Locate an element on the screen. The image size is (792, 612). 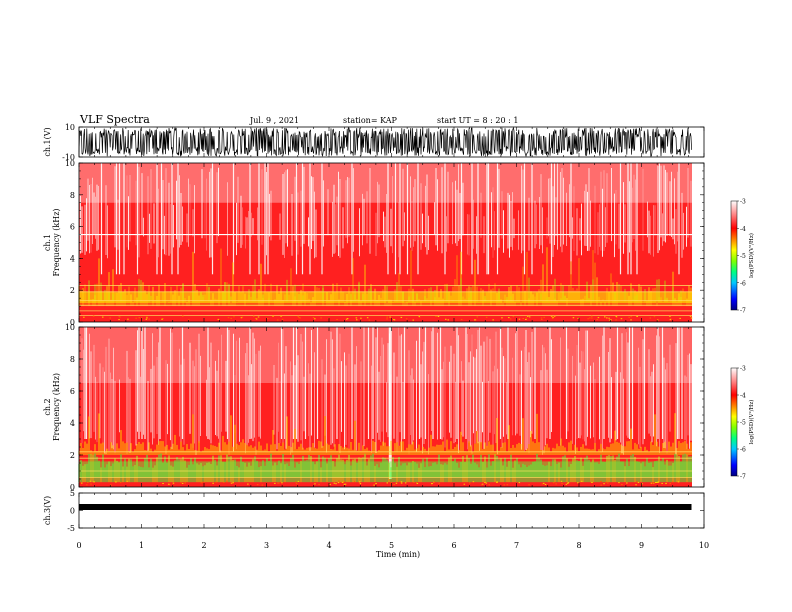
panel-frame is located at coordinates (391, 510).